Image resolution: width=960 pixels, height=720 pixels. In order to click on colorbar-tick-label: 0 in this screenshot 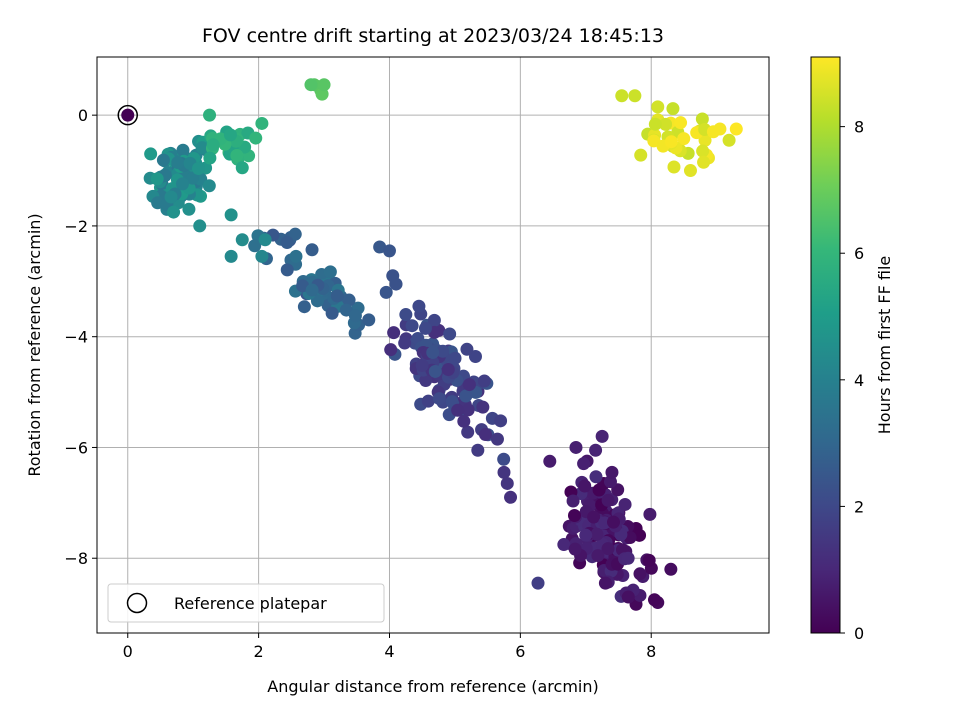, I will do `click(859, 633)`.